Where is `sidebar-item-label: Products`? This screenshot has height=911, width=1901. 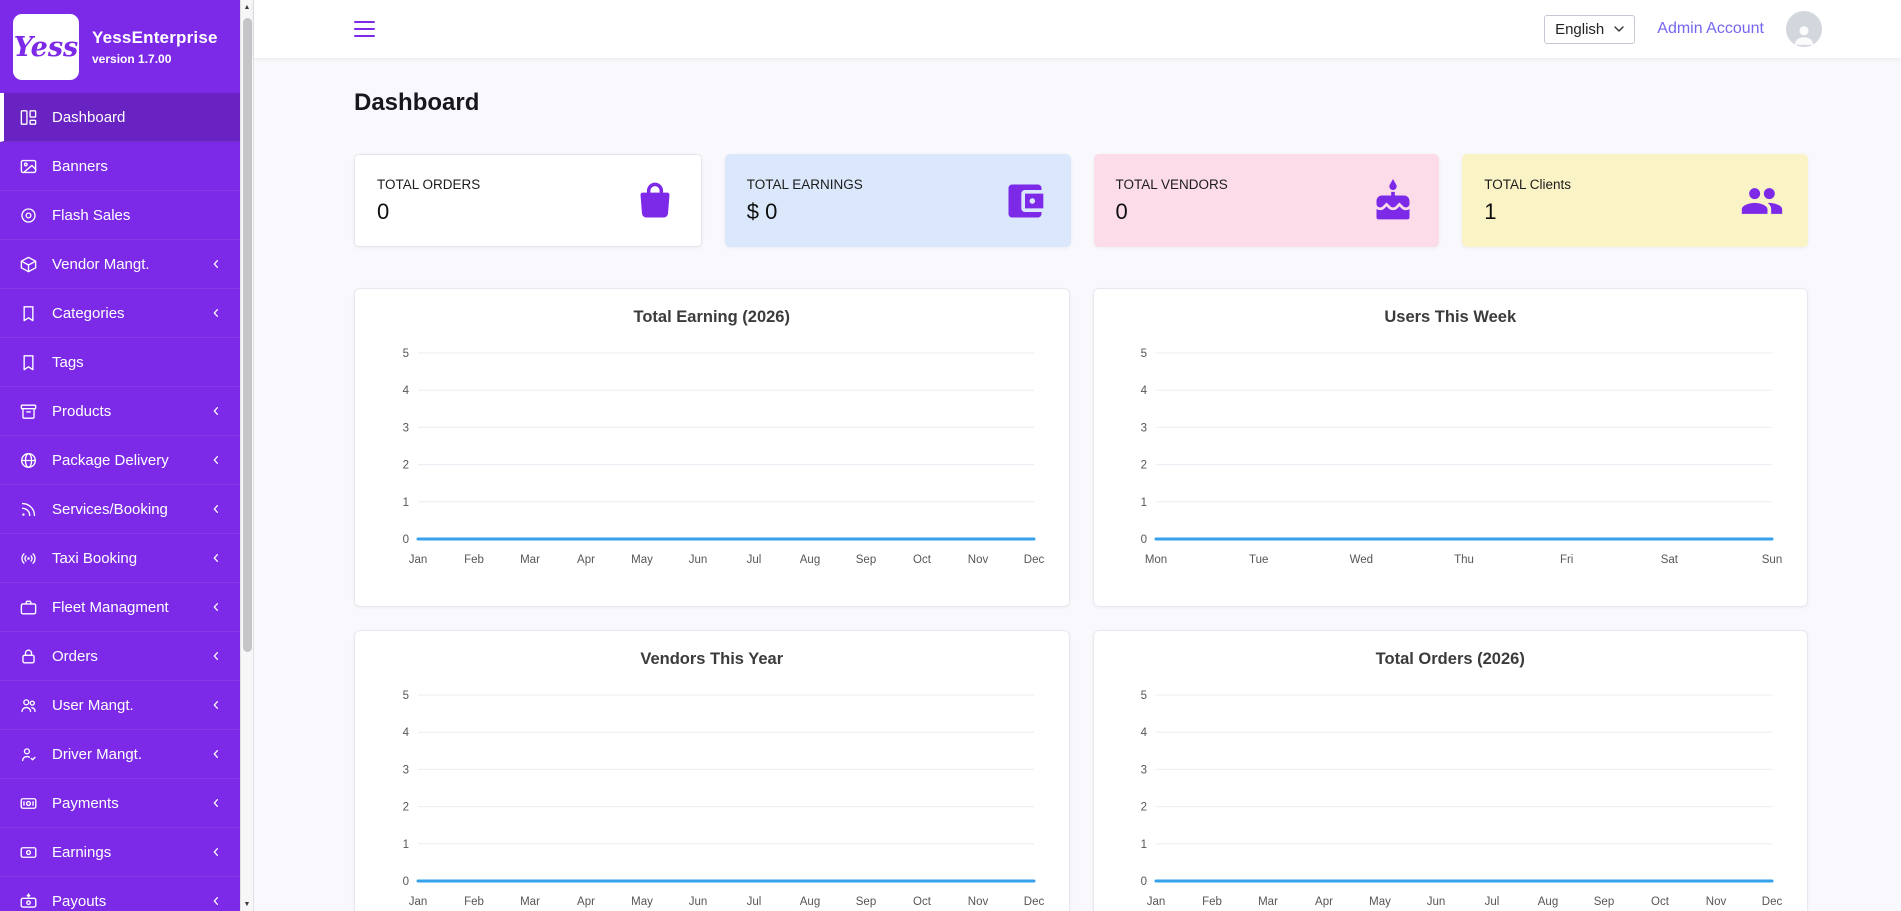
sidebar-item-label: Products is located at coordinates (82, 411).